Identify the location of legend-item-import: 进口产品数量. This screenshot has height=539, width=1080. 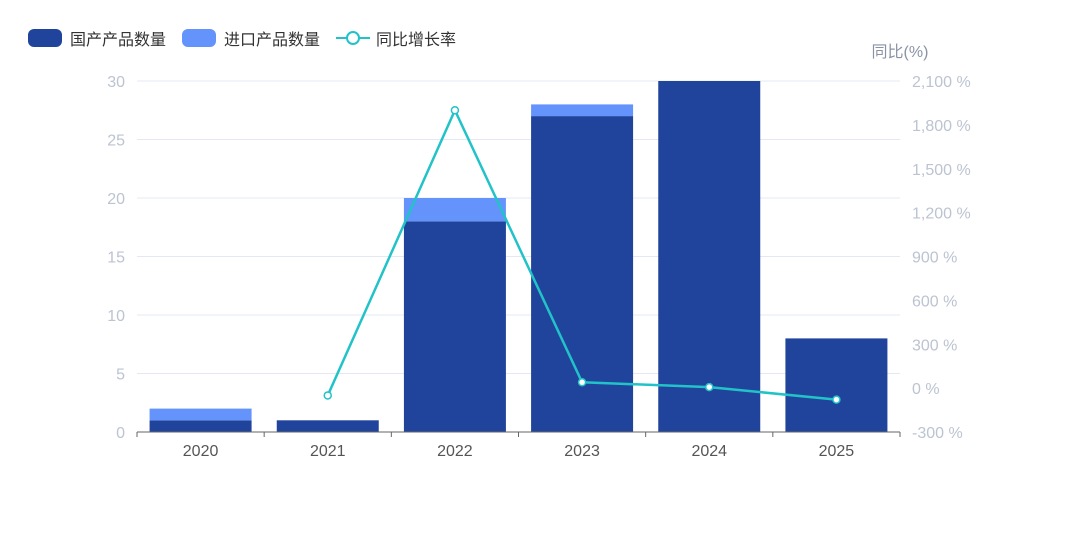
(251, 38).